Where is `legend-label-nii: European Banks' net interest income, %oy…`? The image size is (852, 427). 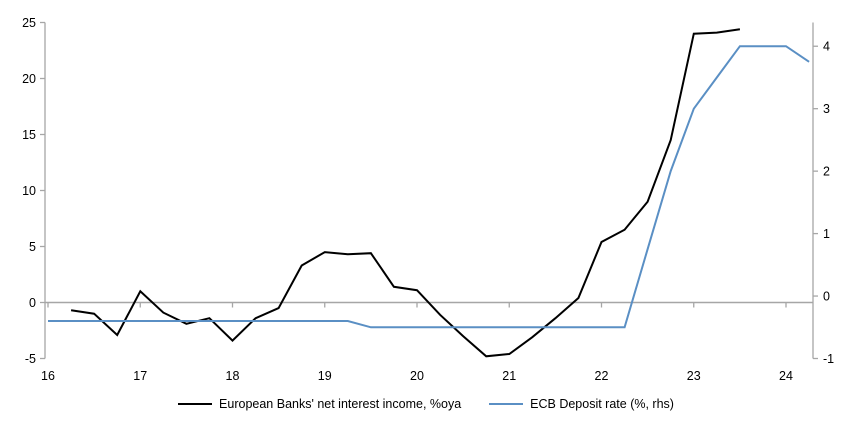
legend-label-nii: European Banks' net interest income, %oy… is located at coordinates (340, 404).